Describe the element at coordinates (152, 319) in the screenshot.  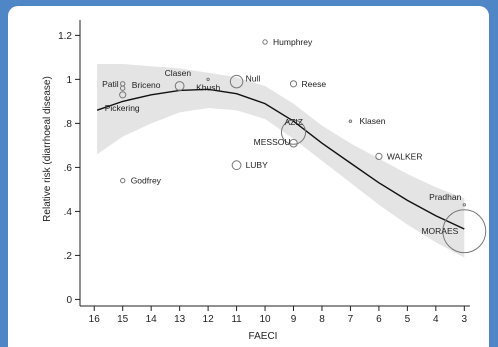
I see `x-tick-label: 14` at that location.